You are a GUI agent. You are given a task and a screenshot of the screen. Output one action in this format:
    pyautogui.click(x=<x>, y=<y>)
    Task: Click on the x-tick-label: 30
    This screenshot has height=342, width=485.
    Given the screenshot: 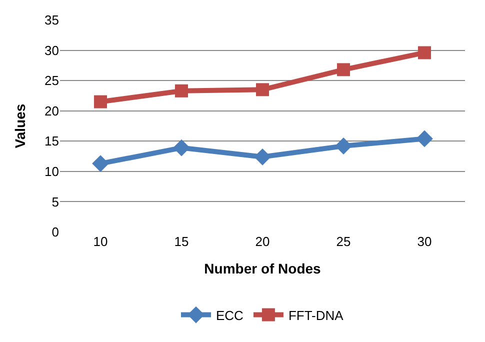 What is the action you would take?
    pyautogui.click(x=424, y=241)
    